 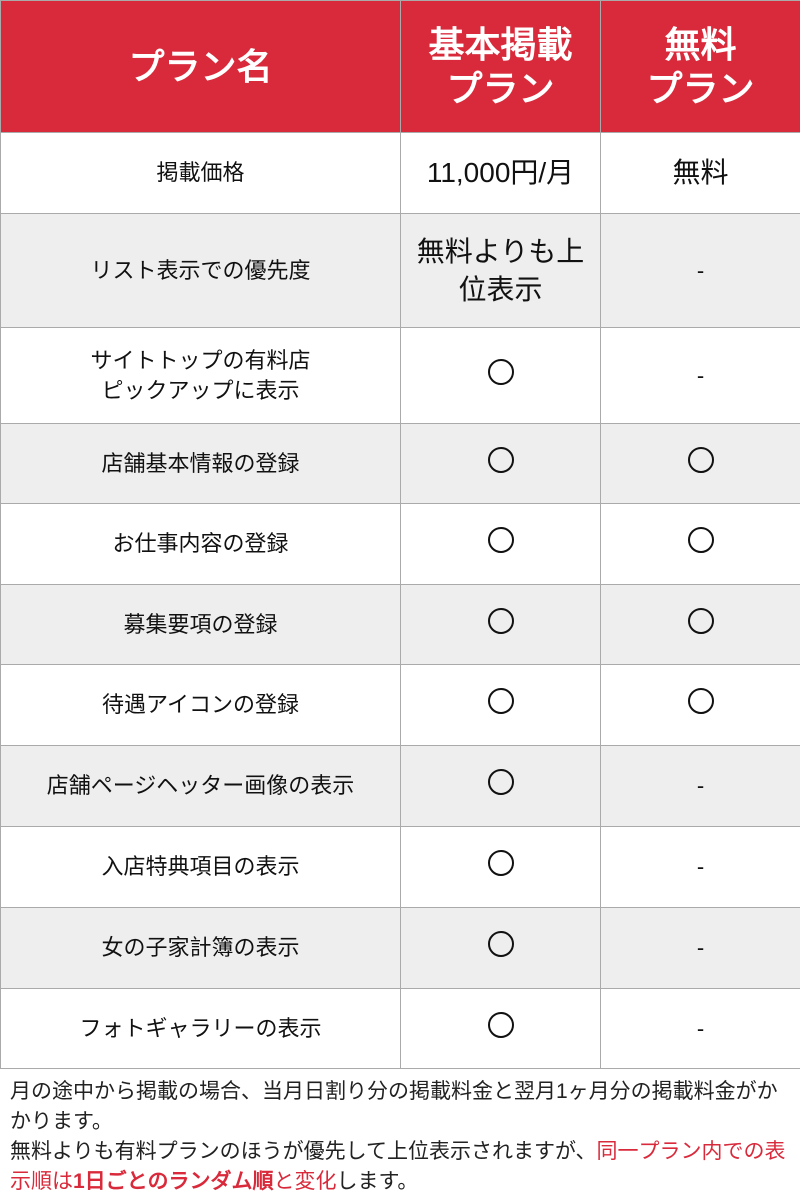 What do you see at coordinates (500, 270) in the screenshot?
I see `basic-value: 無料よりも上 位表示` at bounding box center [500, 270].